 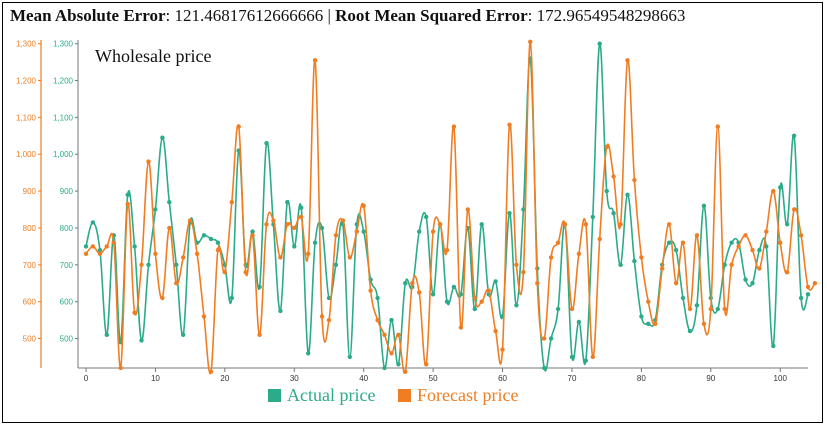 What do you see at coordinates (363, 378) in the screenshot?
I see `x-tick-label: 40` at bounding box center [363, 378].